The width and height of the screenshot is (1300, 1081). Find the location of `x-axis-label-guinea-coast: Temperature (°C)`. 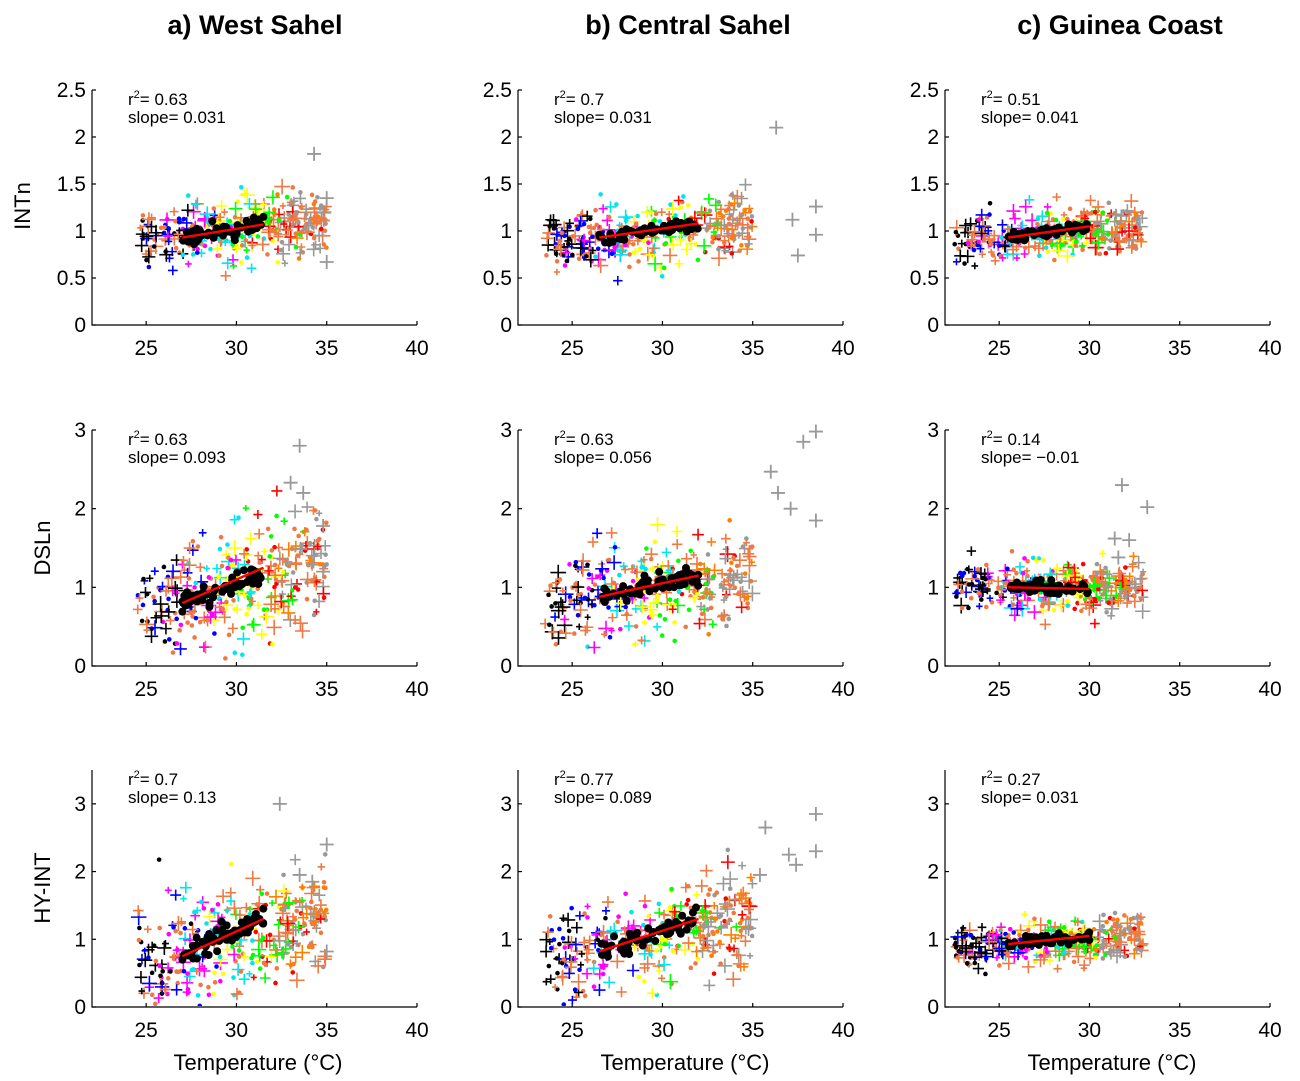

x-axis-label-guinea-coast: Temperature (°C) is located at coordinates (1112, 1062).